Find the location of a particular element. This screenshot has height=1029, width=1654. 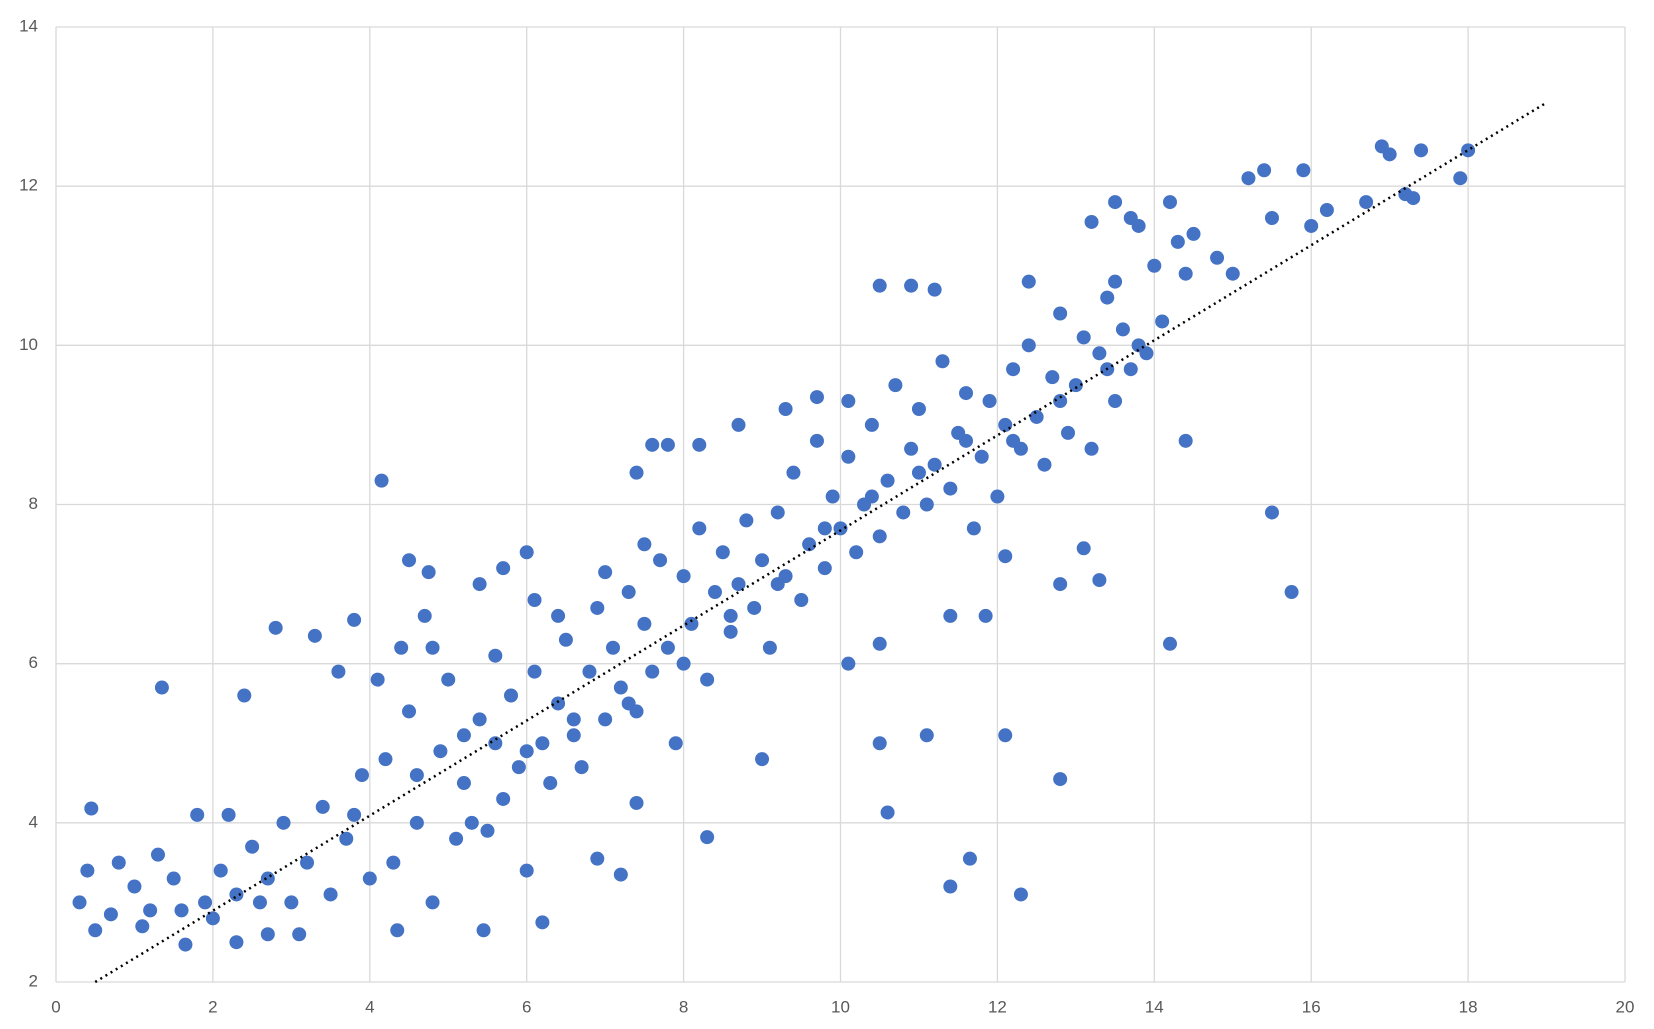

y-tick-label: 8 is located at coordinates (33, 503).